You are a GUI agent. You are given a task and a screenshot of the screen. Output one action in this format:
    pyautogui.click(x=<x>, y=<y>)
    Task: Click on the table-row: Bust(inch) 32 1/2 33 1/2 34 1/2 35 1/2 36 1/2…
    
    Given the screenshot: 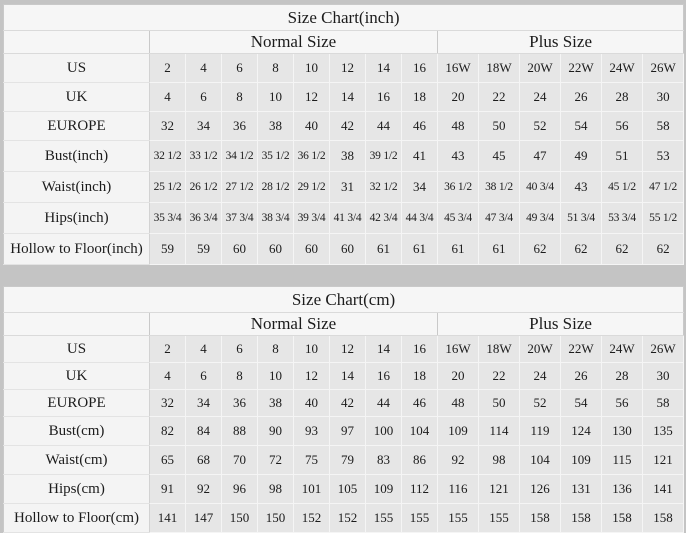 What is the action you would take?
    pyautogui.click(x=344, y=156)
    